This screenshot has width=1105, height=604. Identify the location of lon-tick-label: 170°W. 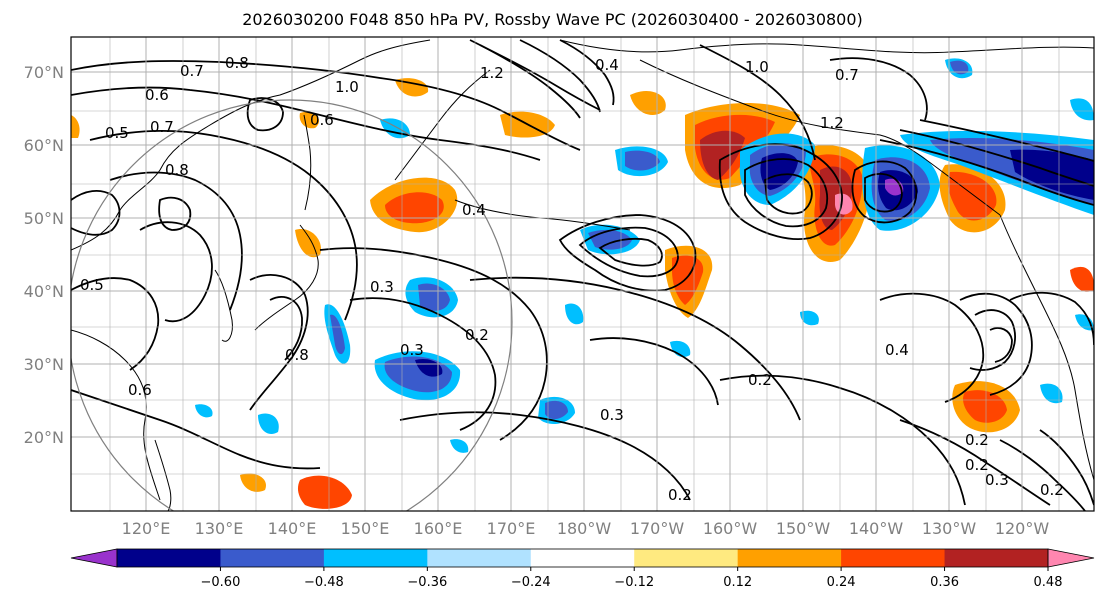
(657, 528).